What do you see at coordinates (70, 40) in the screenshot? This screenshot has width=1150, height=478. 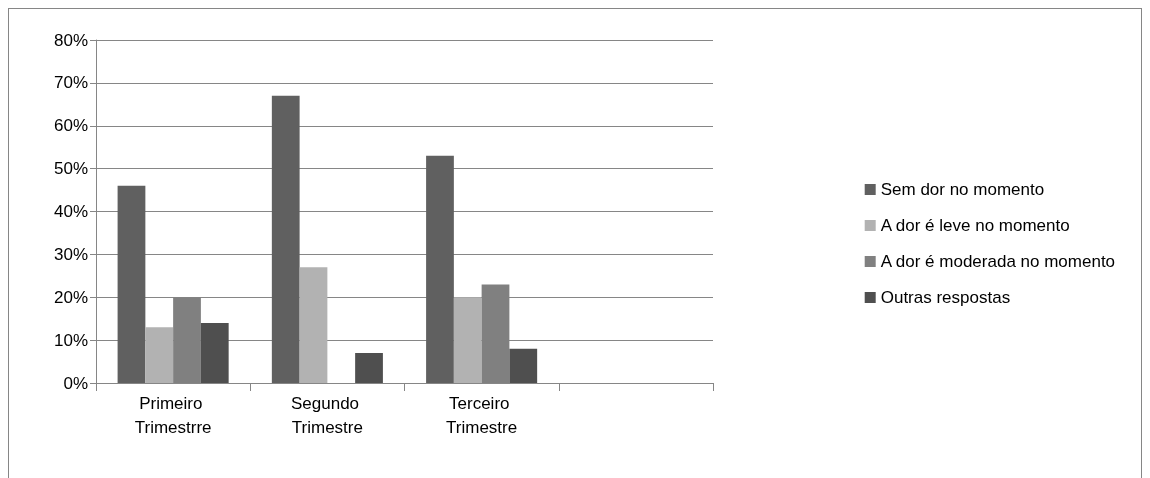 I see `y-tick-label: 80%` at bounding box center [70, 40].